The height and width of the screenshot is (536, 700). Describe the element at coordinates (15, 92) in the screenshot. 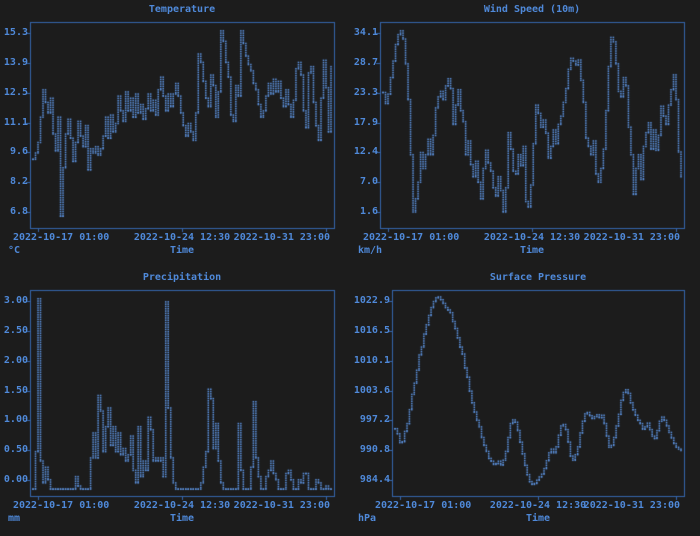

I see `y-tick-label: 12.5` at that location.